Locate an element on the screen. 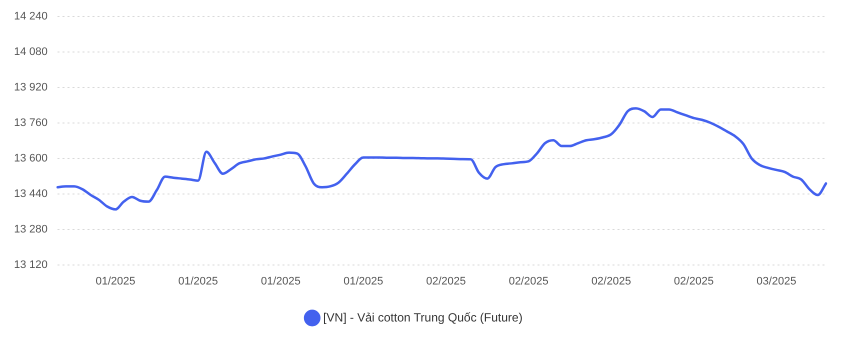 This screenshot has width=844, height=346. y-tick-label: 13 600 is located at coordinates (31, 158).